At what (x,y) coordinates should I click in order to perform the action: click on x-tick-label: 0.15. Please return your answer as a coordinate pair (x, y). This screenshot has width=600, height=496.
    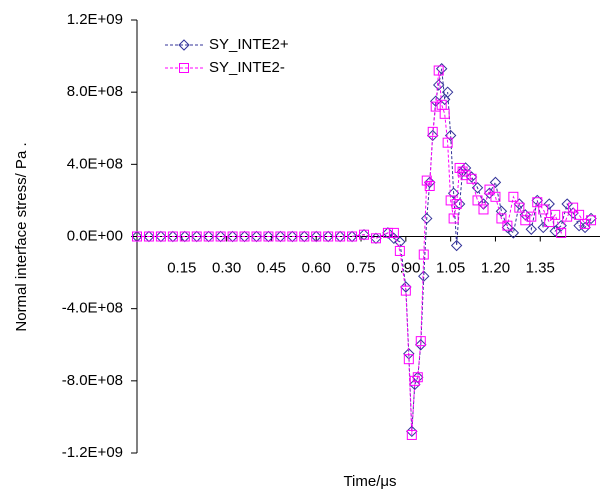
    Looking at the image, I should click on (181, 267).